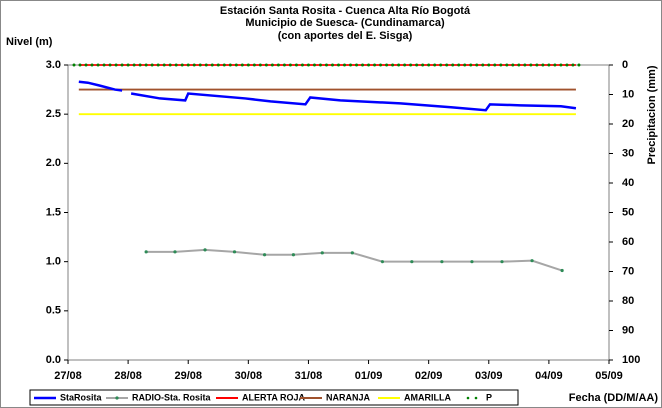 The height and width of the screenshot is (408, 662). What do you see at coordinates (327, 96) in the screenshot?
I see `series-line` at bounding box center [327, 96].